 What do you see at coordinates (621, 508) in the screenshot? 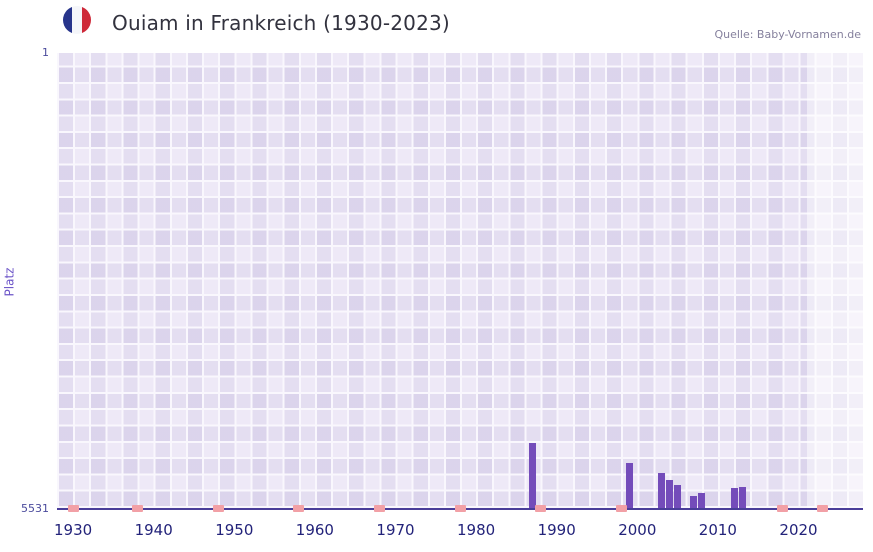
I see `no-rank-marker-1998` at bounding box center [621, 508].